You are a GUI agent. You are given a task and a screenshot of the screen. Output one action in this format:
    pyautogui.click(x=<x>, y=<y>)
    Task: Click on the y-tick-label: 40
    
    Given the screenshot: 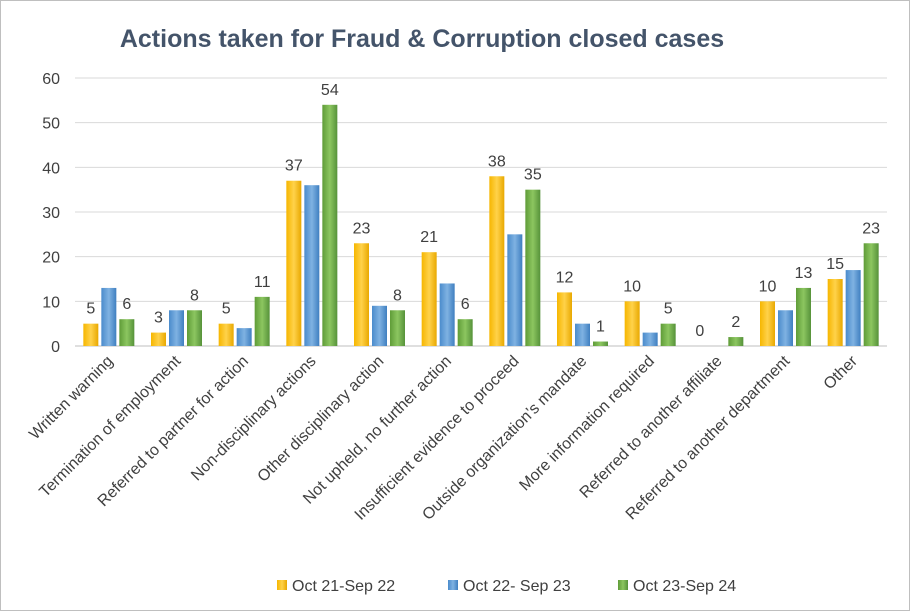 What is the action you would take?
    pyautogui.click(x=51, y=168)
    